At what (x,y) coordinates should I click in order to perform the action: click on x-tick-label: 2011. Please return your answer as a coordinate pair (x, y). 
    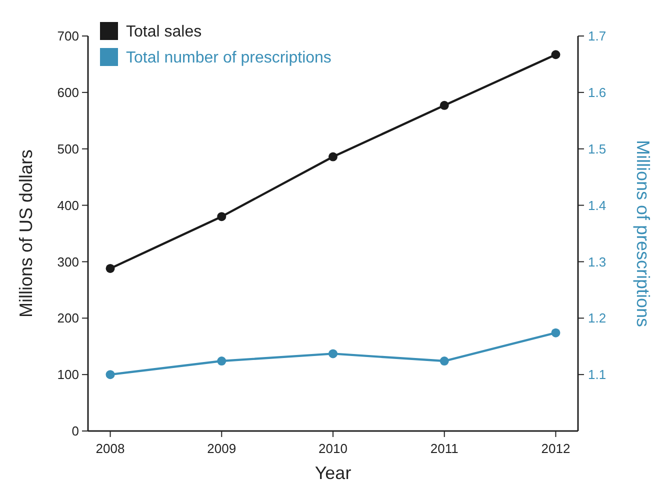
    Looking at the image, I should click on (444, 448).